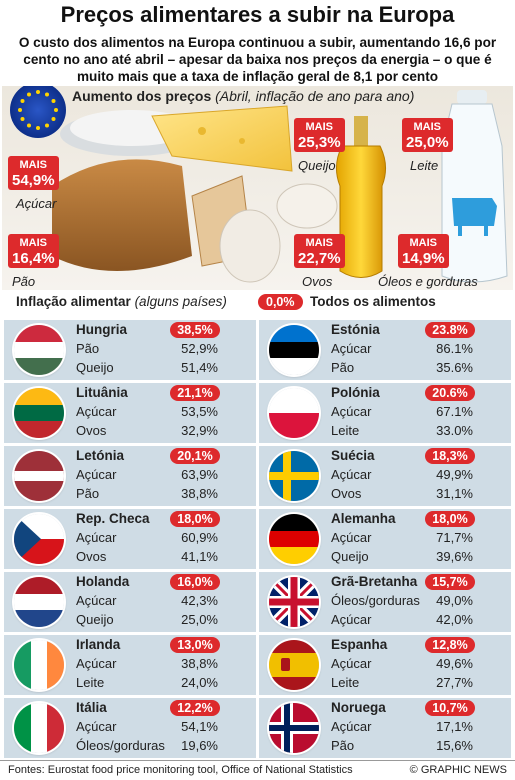  I want to click on badge-value: 25,0%, so click(427, 142).